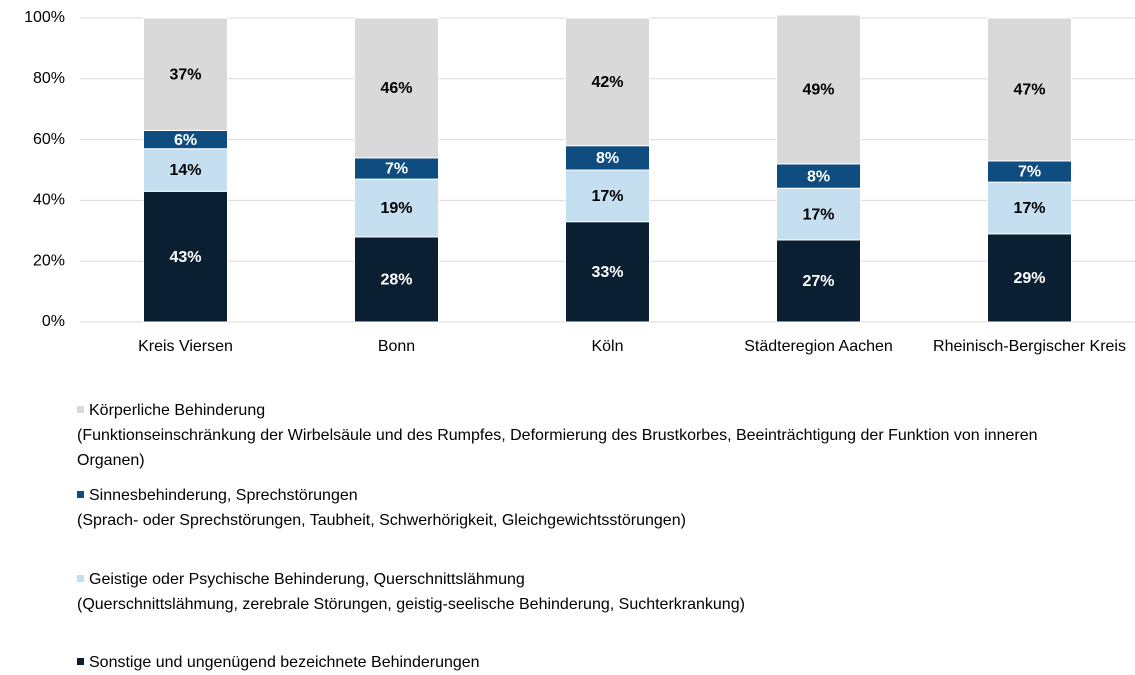 The image size is (1135, 675). I want to click on y-tick-label: 20%, so click(49, 260).